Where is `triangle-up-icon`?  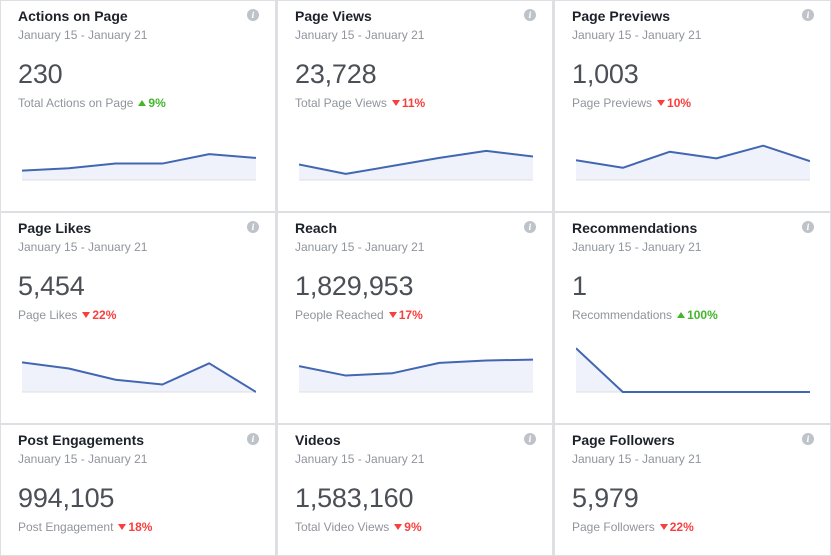
triangle-up-icon is located at coordinates (681, 315).